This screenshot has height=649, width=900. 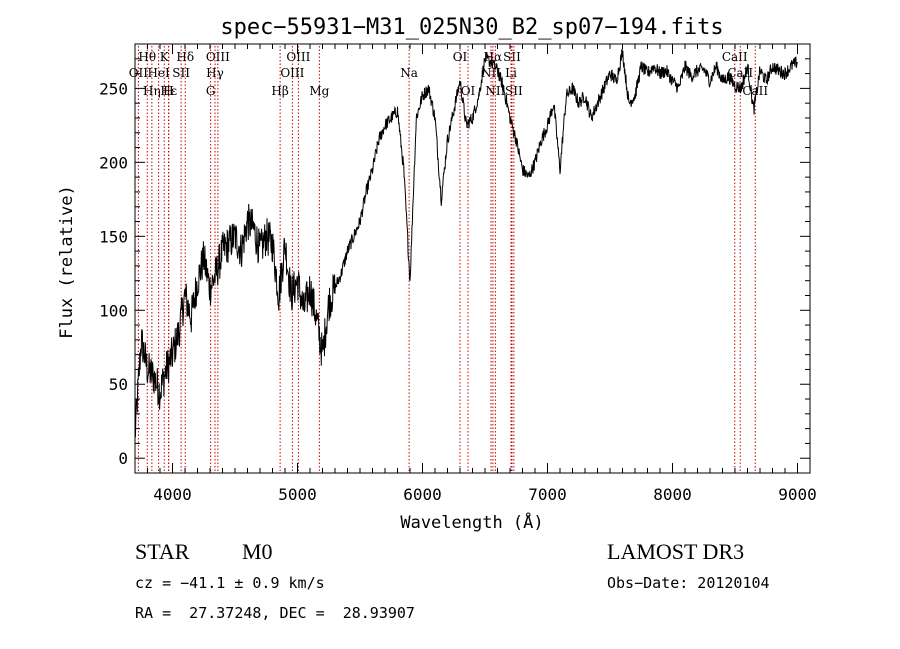 What do you see at coordinates (211, 91) in the screenshot?
I see `line-label-11: G` at bounding box center [211, 91].